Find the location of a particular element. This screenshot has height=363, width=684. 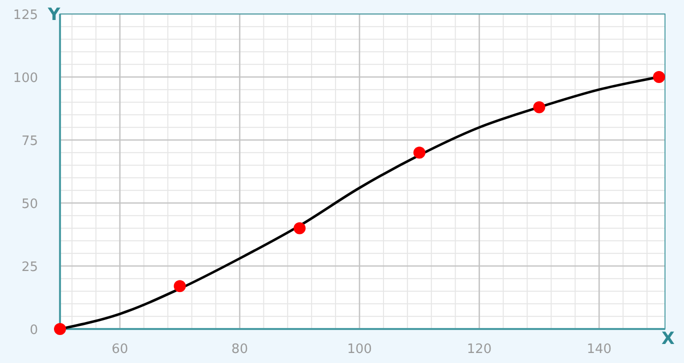

x-tick-label: 140 is located at coordinates (599, 349).